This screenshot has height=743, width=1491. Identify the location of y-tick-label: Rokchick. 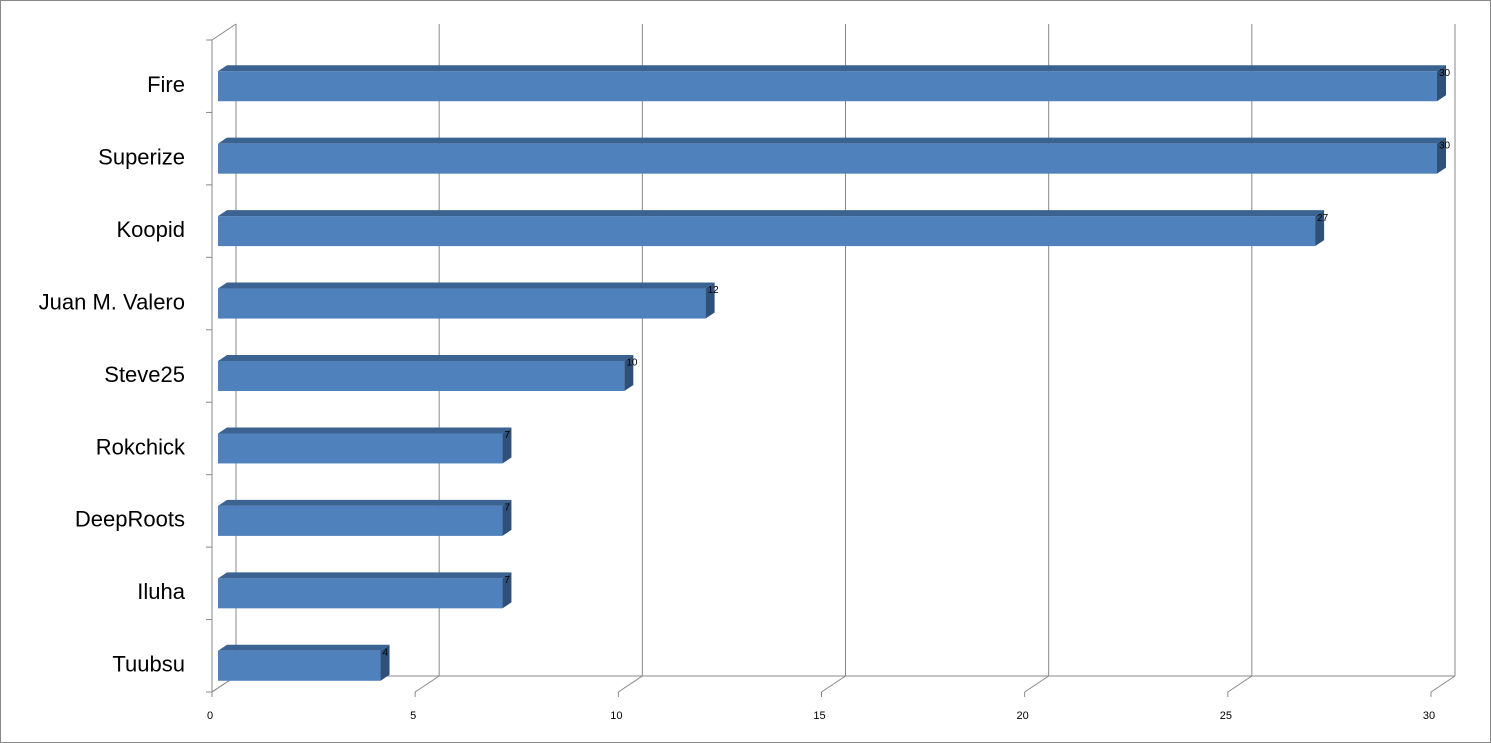
(141, 446).